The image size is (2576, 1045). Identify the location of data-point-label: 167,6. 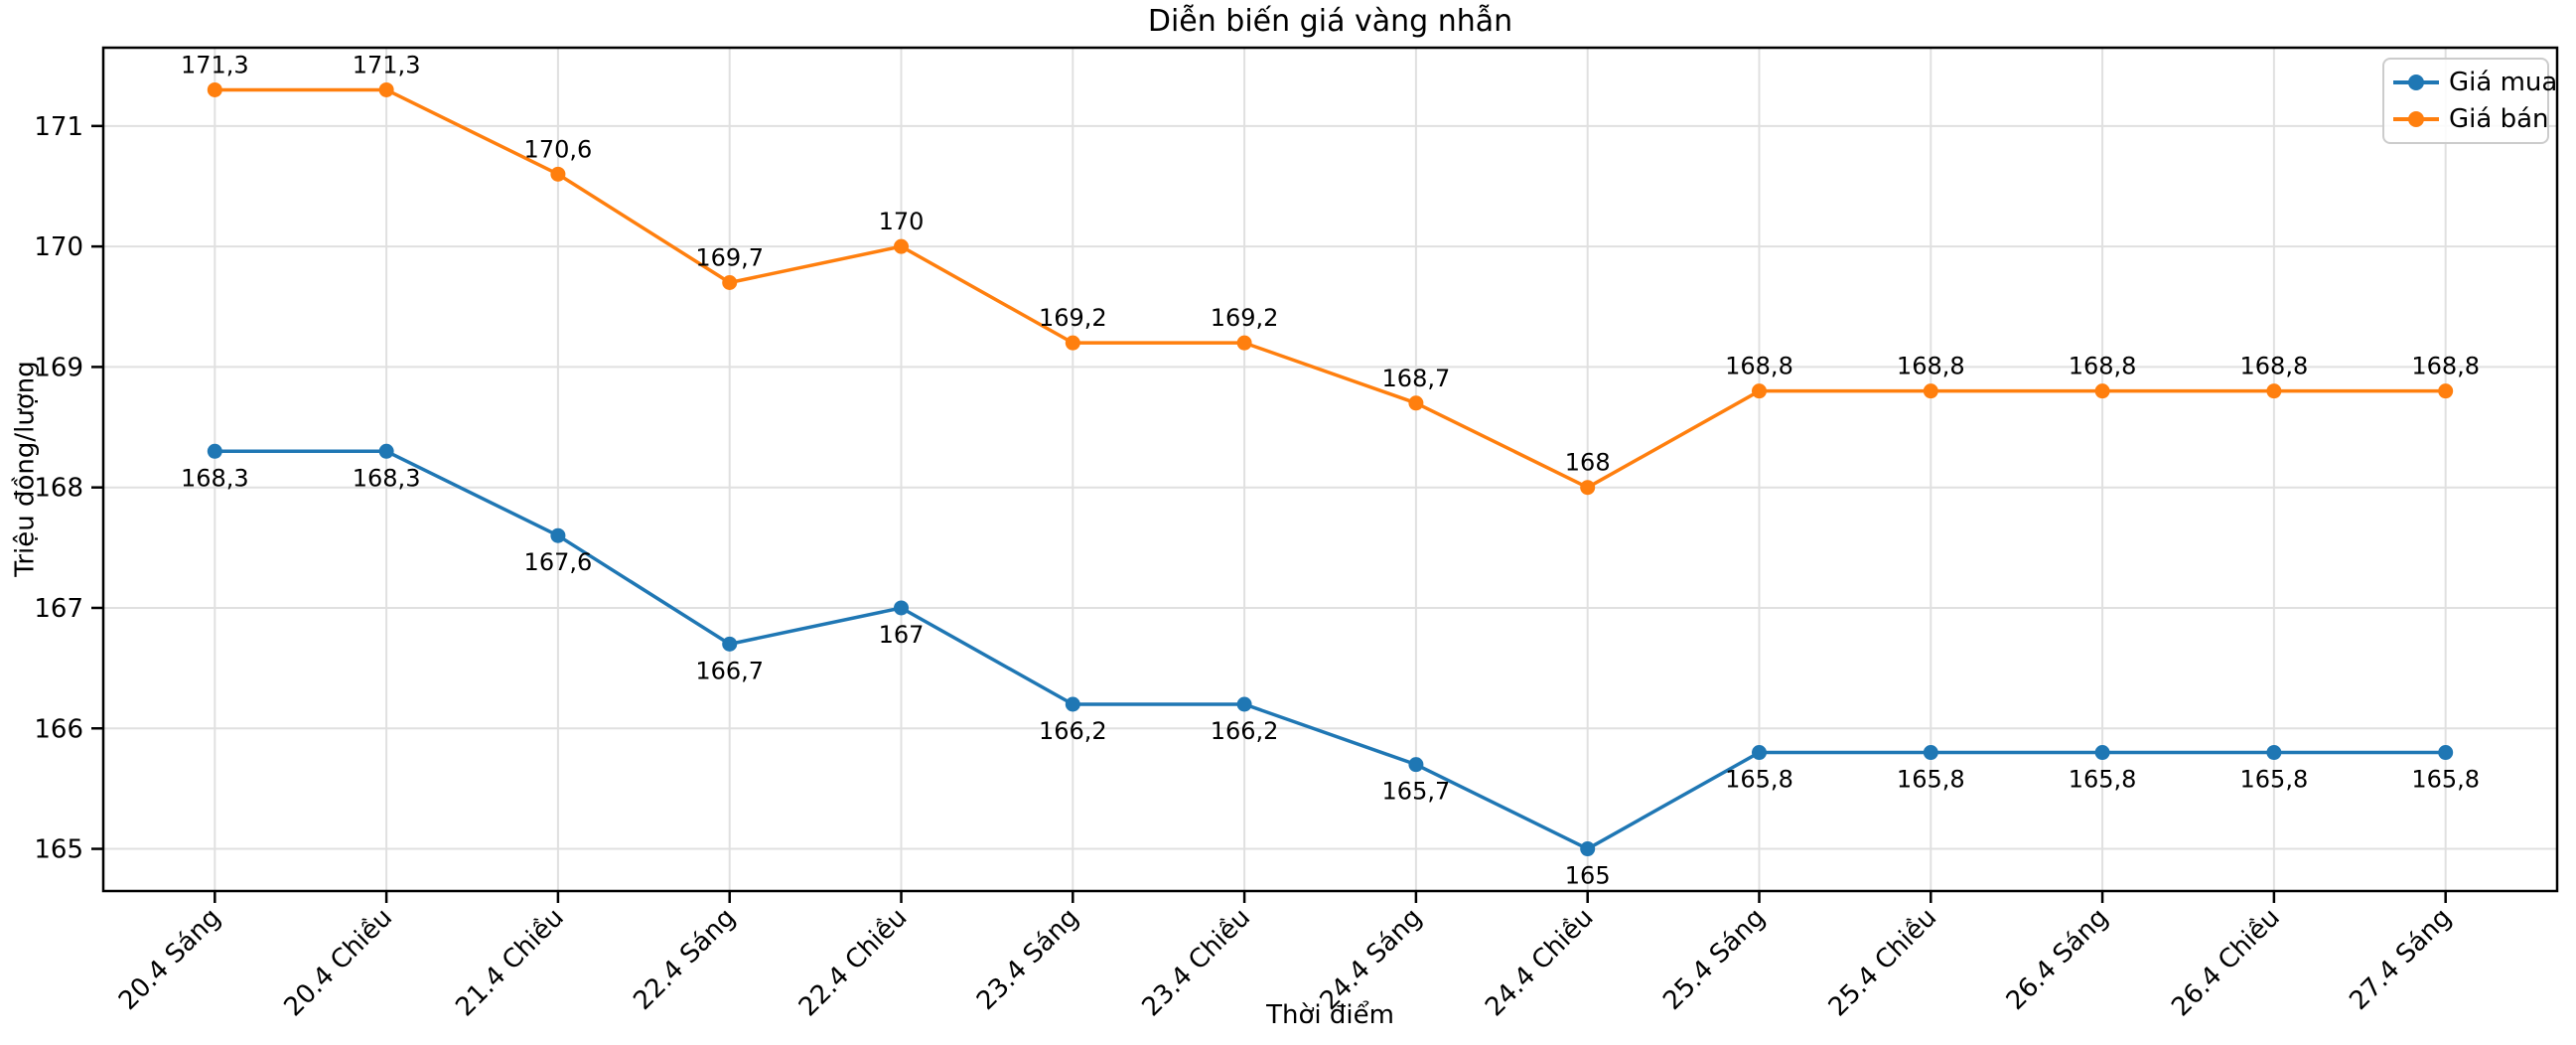
(559, 562).